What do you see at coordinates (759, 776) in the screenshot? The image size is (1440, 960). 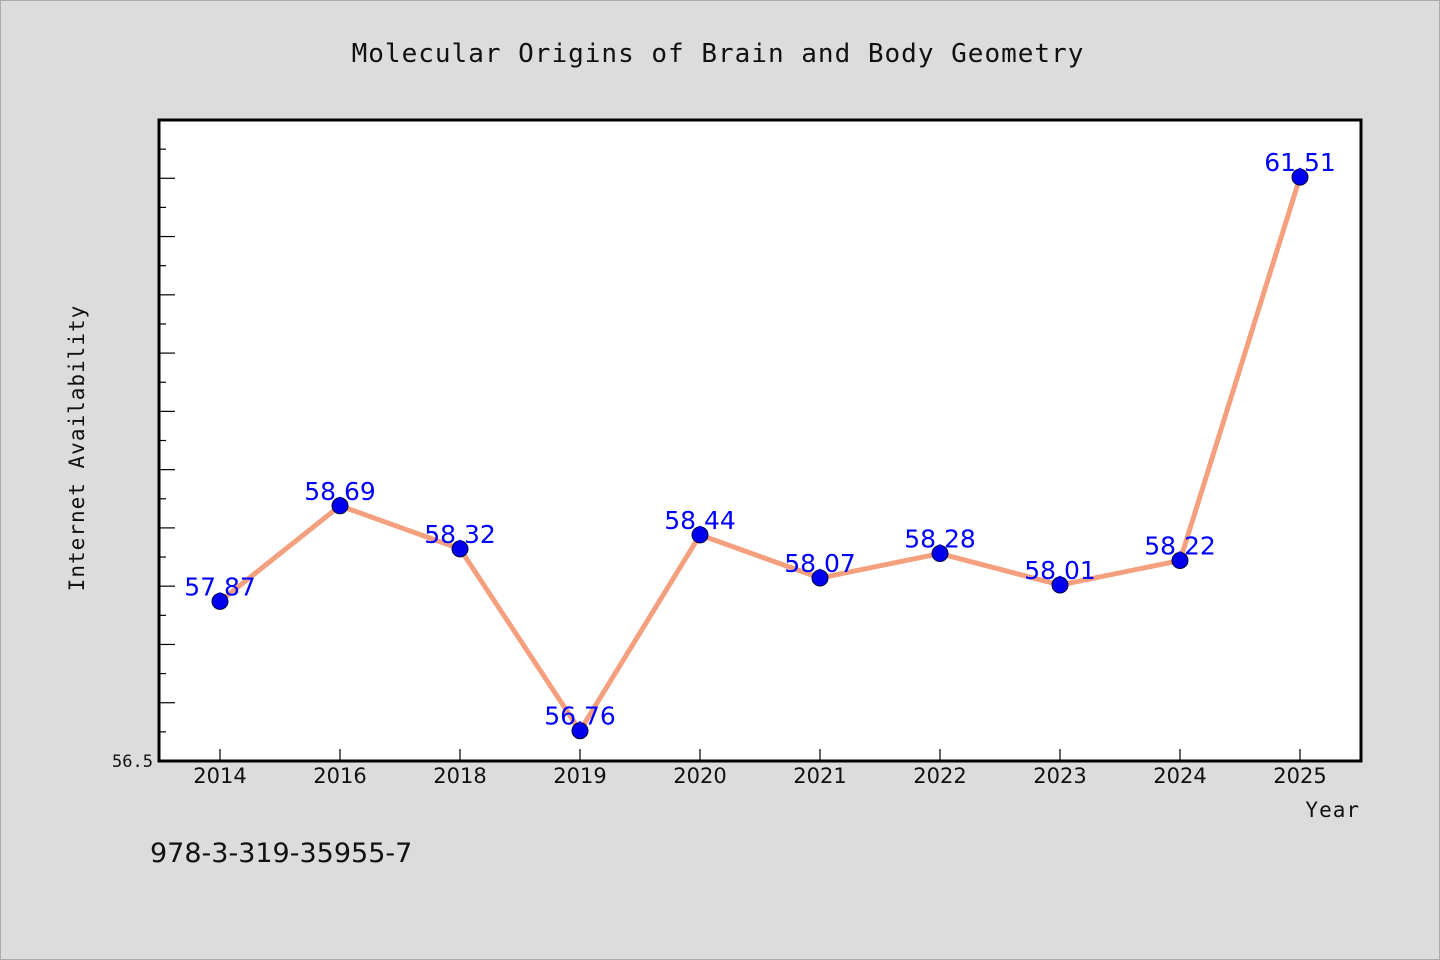 I see `x-tick-labels: 2014 2016 2018 2019 2020 2021 2022 2023 2024 2025` at bounding box center [759, 776].